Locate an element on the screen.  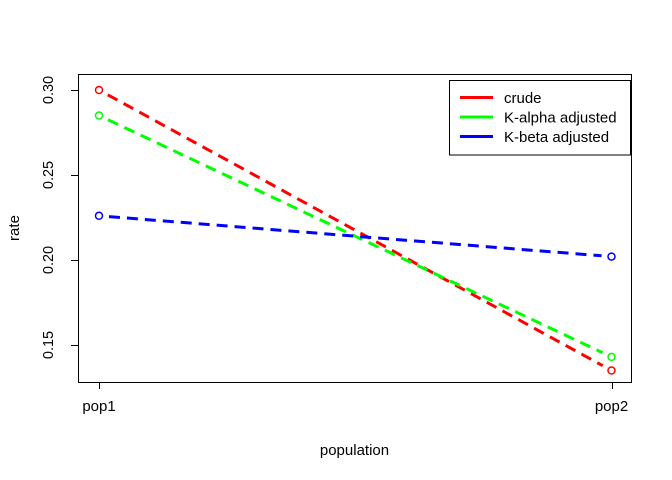
y-tick-label: 0.30 is located at coordinates (49, 90).